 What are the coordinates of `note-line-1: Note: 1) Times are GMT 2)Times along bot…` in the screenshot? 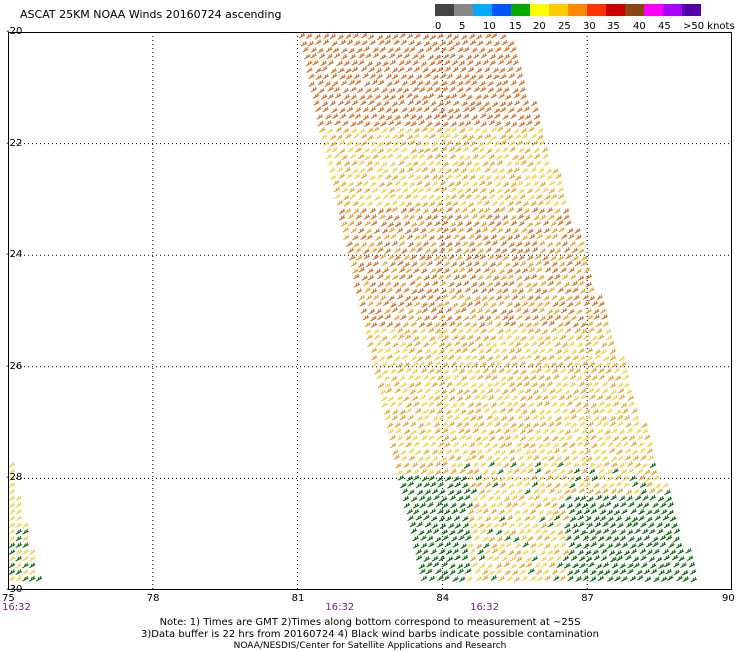 It's located at (370, 622).